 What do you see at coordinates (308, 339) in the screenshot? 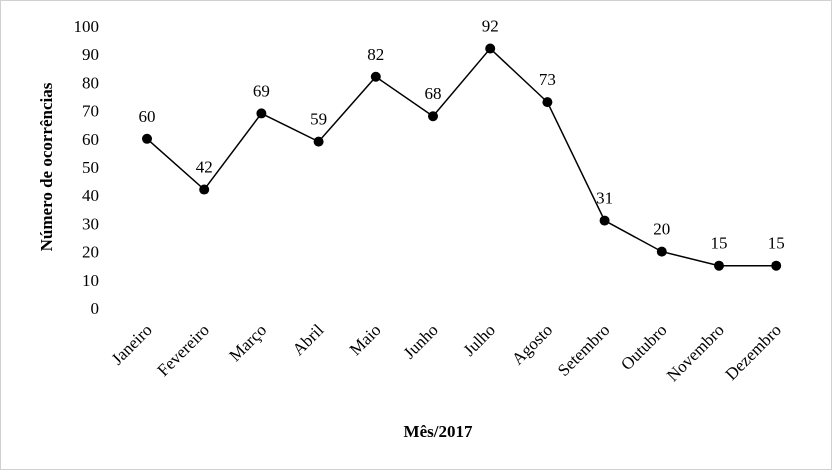
I see `x-tick-label: Abril` at bounding box center [308, 339].